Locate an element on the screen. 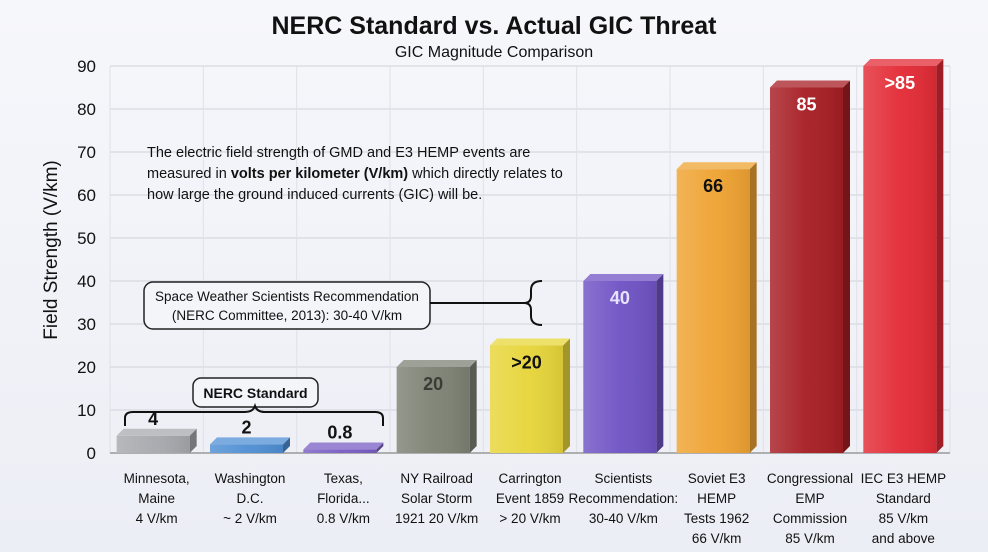 The image size is (988, 552). x-tick-label-line: Tests 1962 is located at coordinates (716, 518).